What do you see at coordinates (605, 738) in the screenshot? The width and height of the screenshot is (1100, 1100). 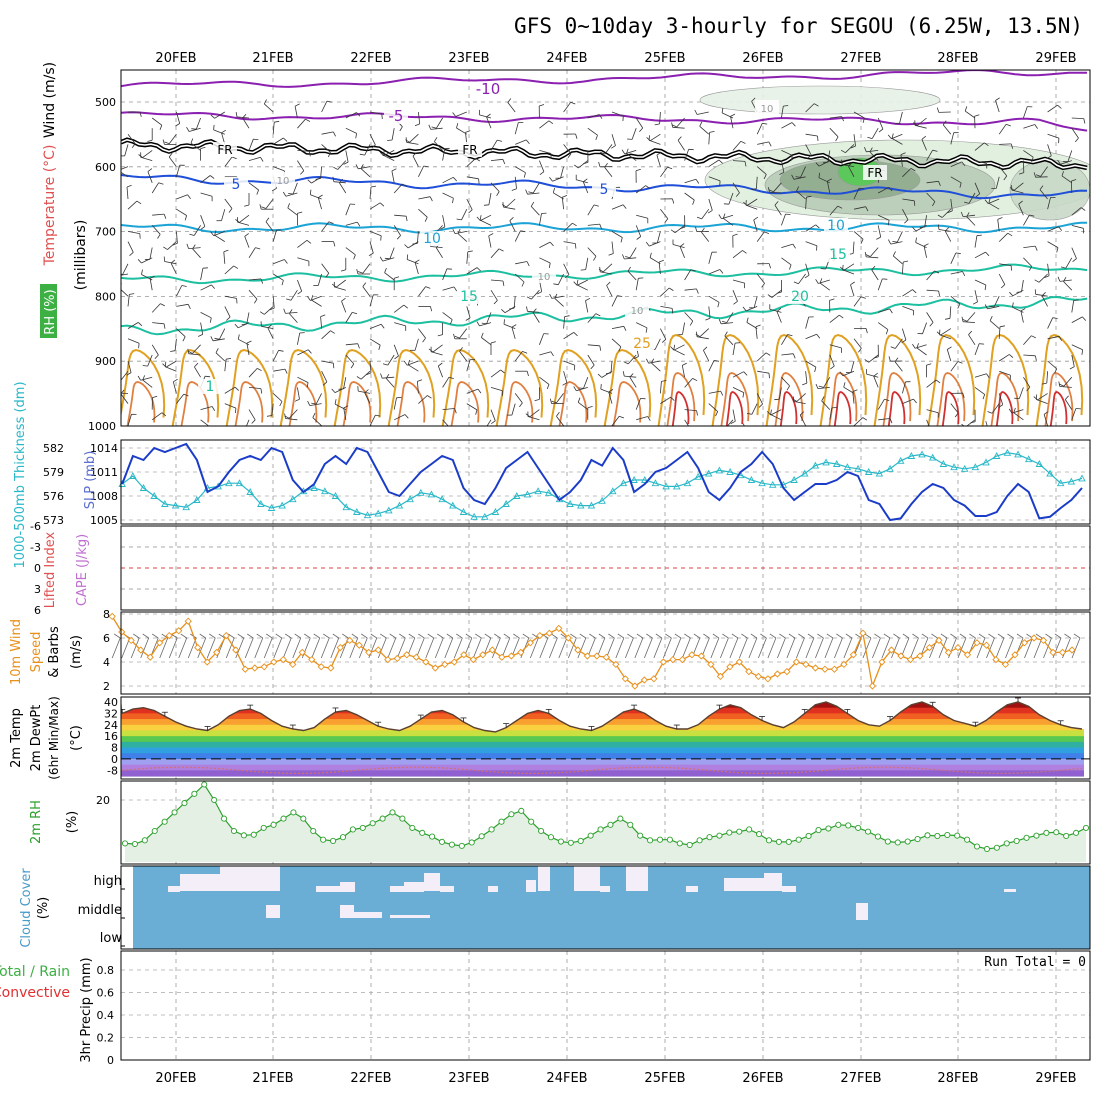 I see `tmp-panel-frame` at bounding box center [605, 738].